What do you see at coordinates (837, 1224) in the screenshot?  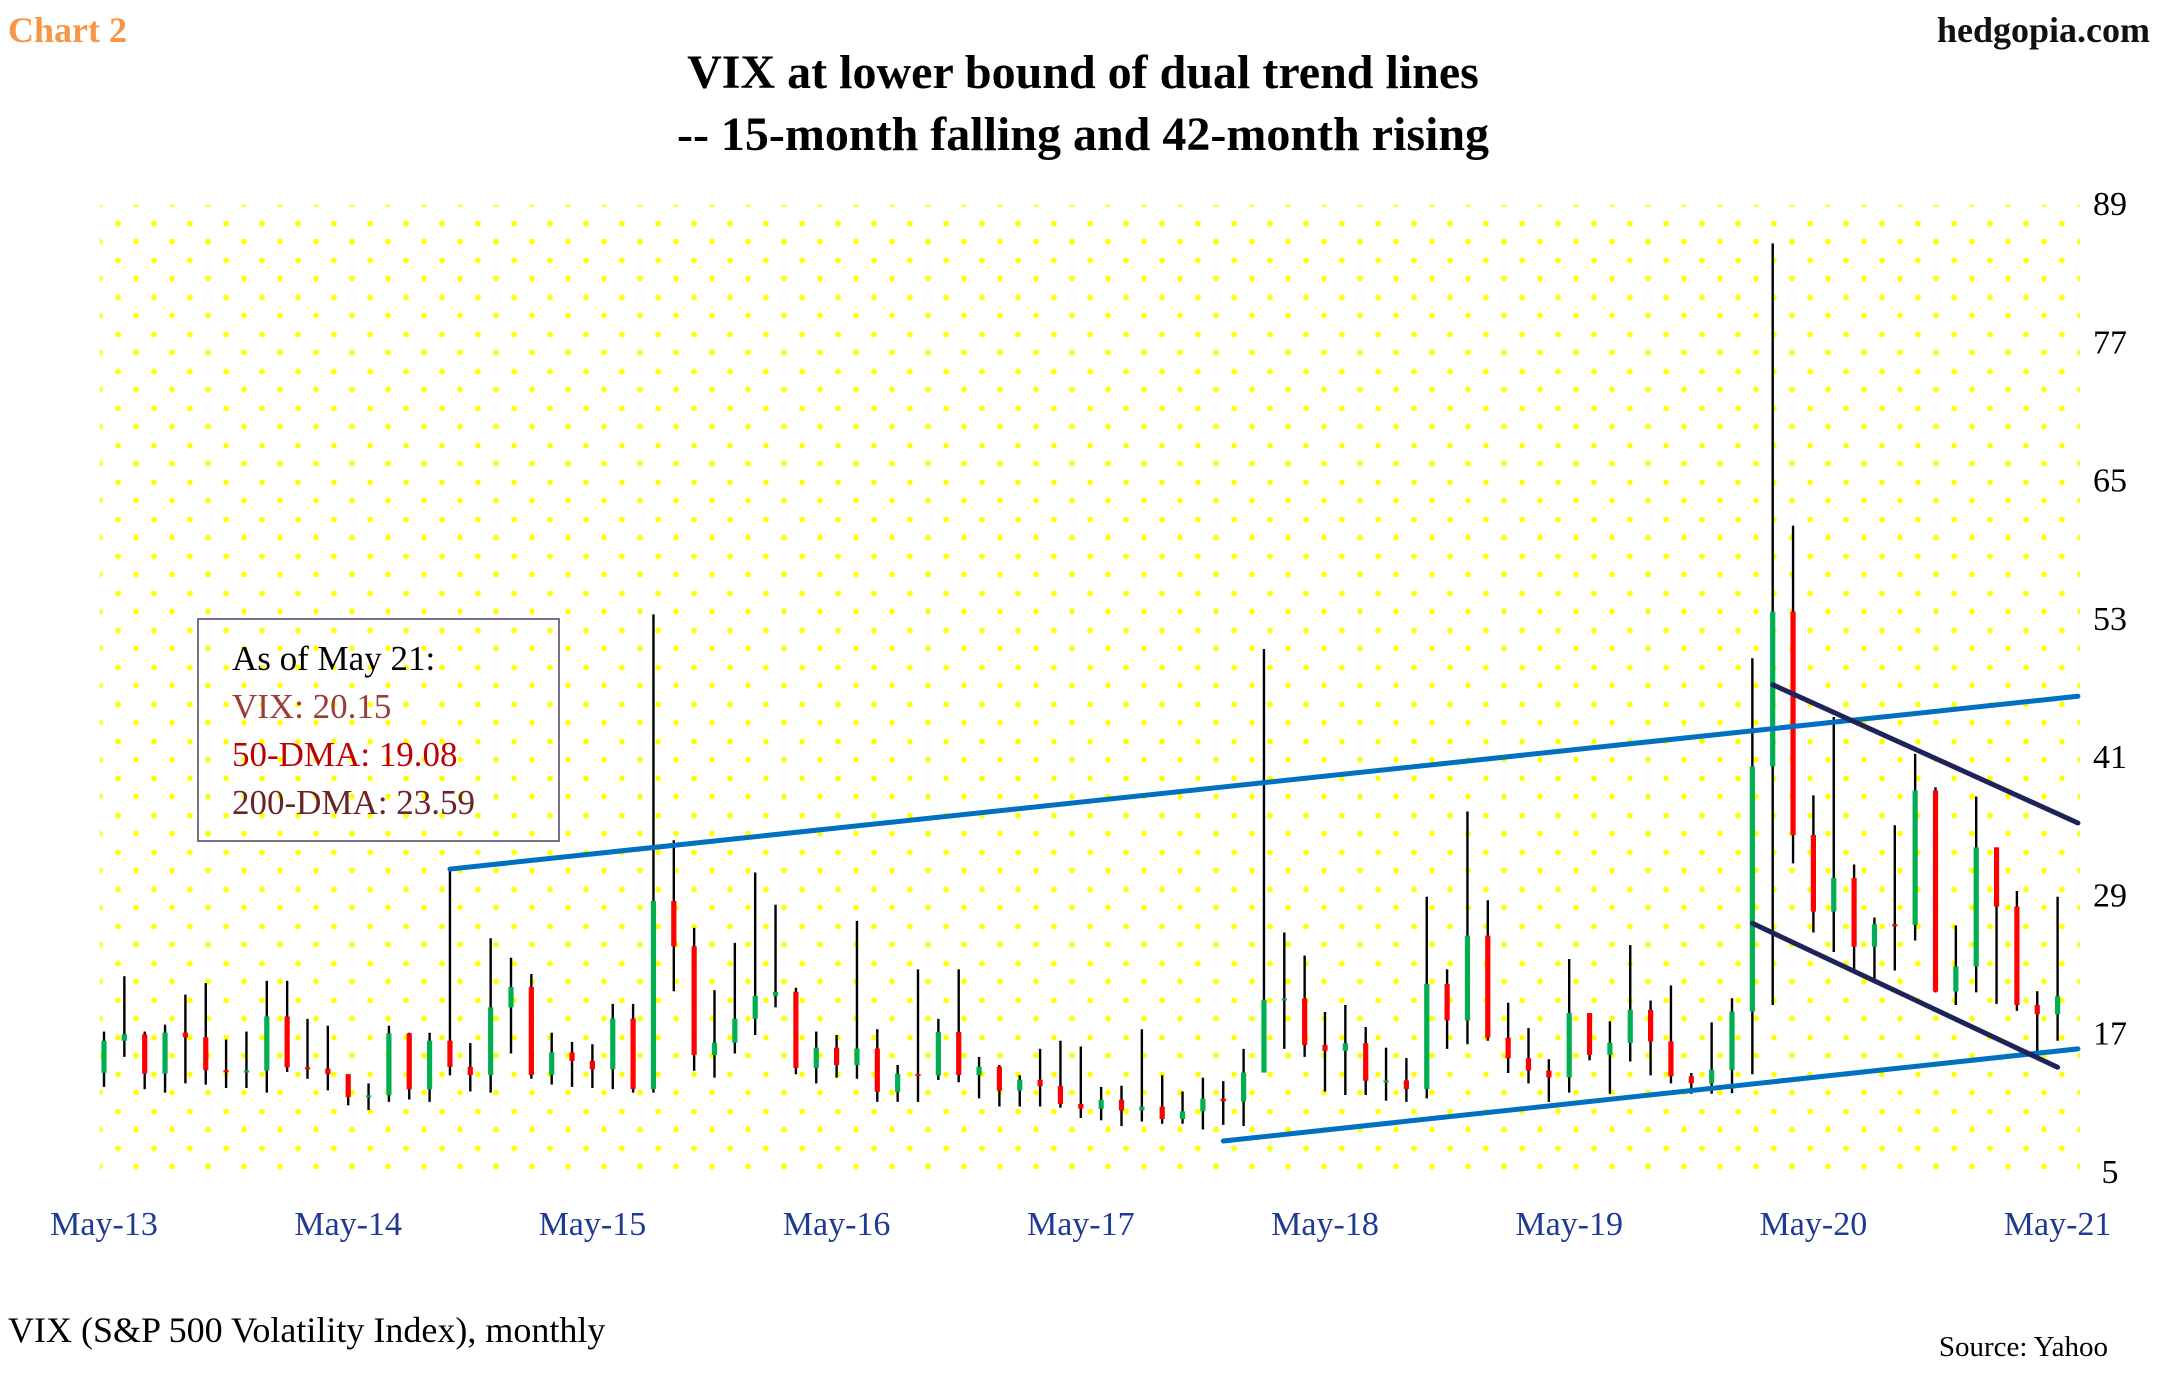 I see `x-tick-label: May-16` at bounding box center [837, 1224].